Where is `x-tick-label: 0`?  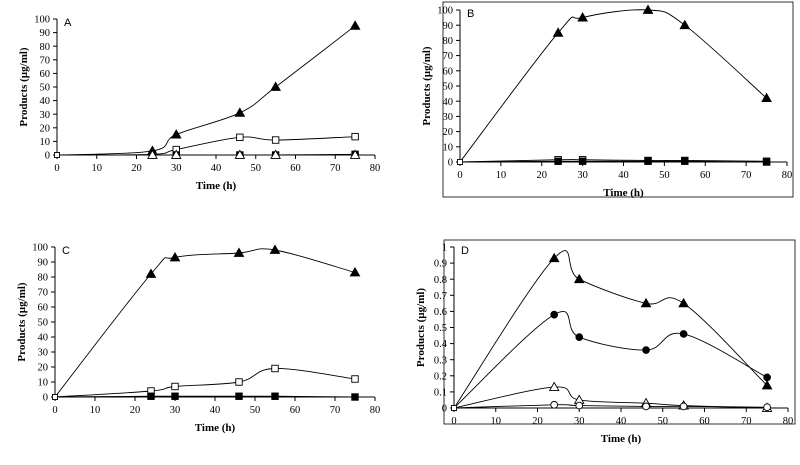
x-tick-label: 0 is located at coordinates (56, 168).